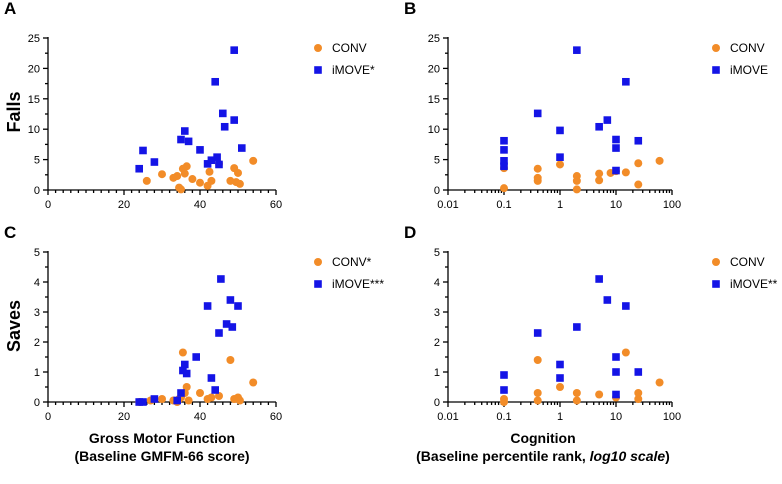 The image size is (782, 484). Describe the element at coordinates (434, 39) in the screenshot. I see `y-tick-label: 25` at that location.